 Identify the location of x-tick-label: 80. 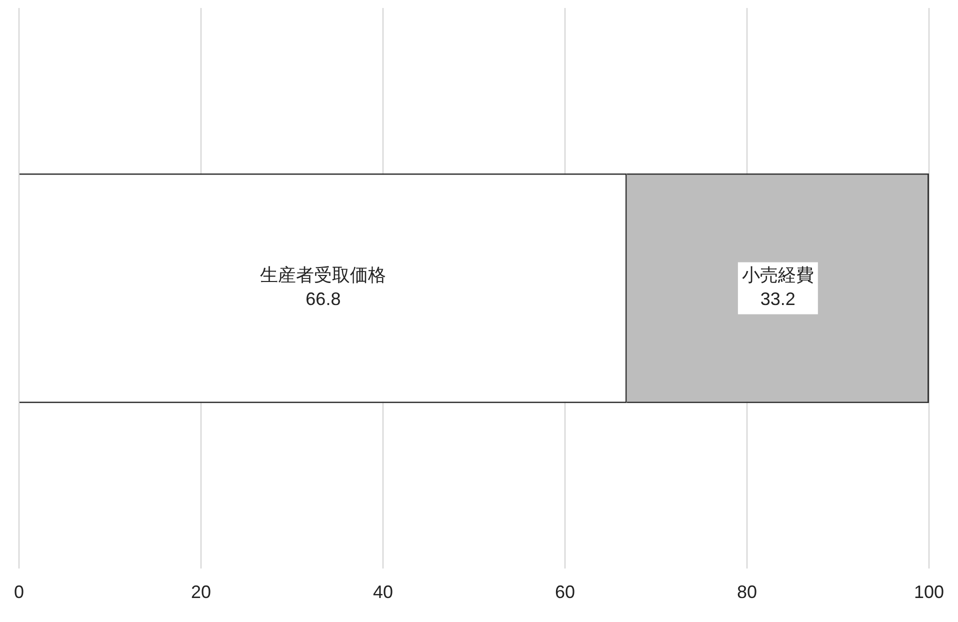
(747, 592).